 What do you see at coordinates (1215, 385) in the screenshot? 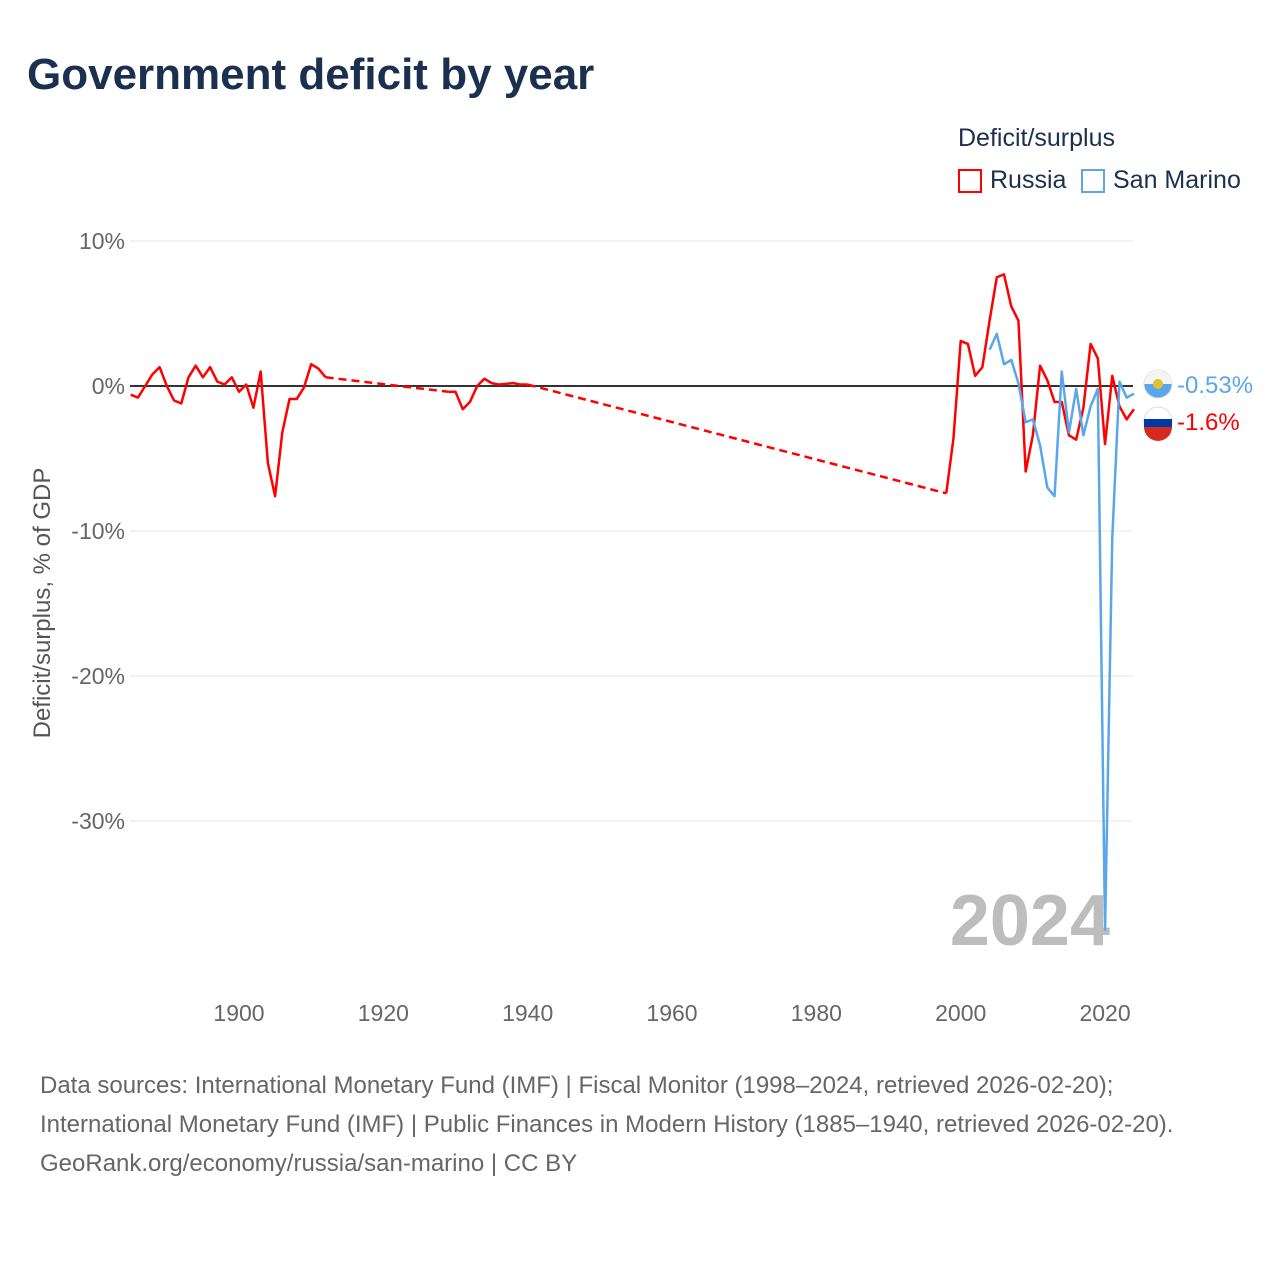
I see `end-value-label: -0.53%` at bounding box center [1215, 385].